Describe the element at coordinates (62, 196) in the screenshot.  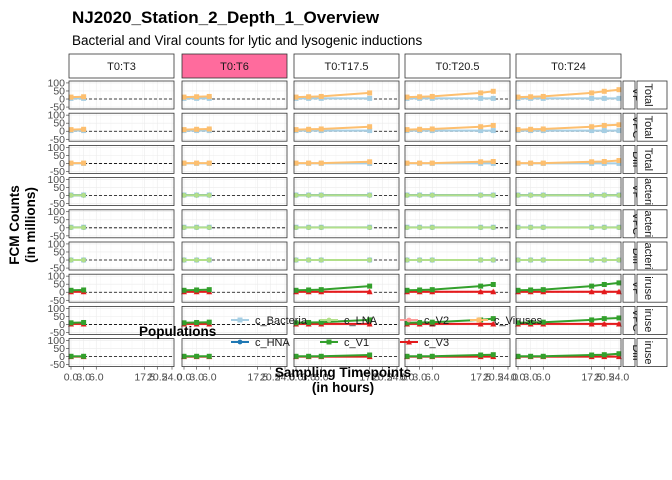
I see `y-tick-label: 0` at that location.